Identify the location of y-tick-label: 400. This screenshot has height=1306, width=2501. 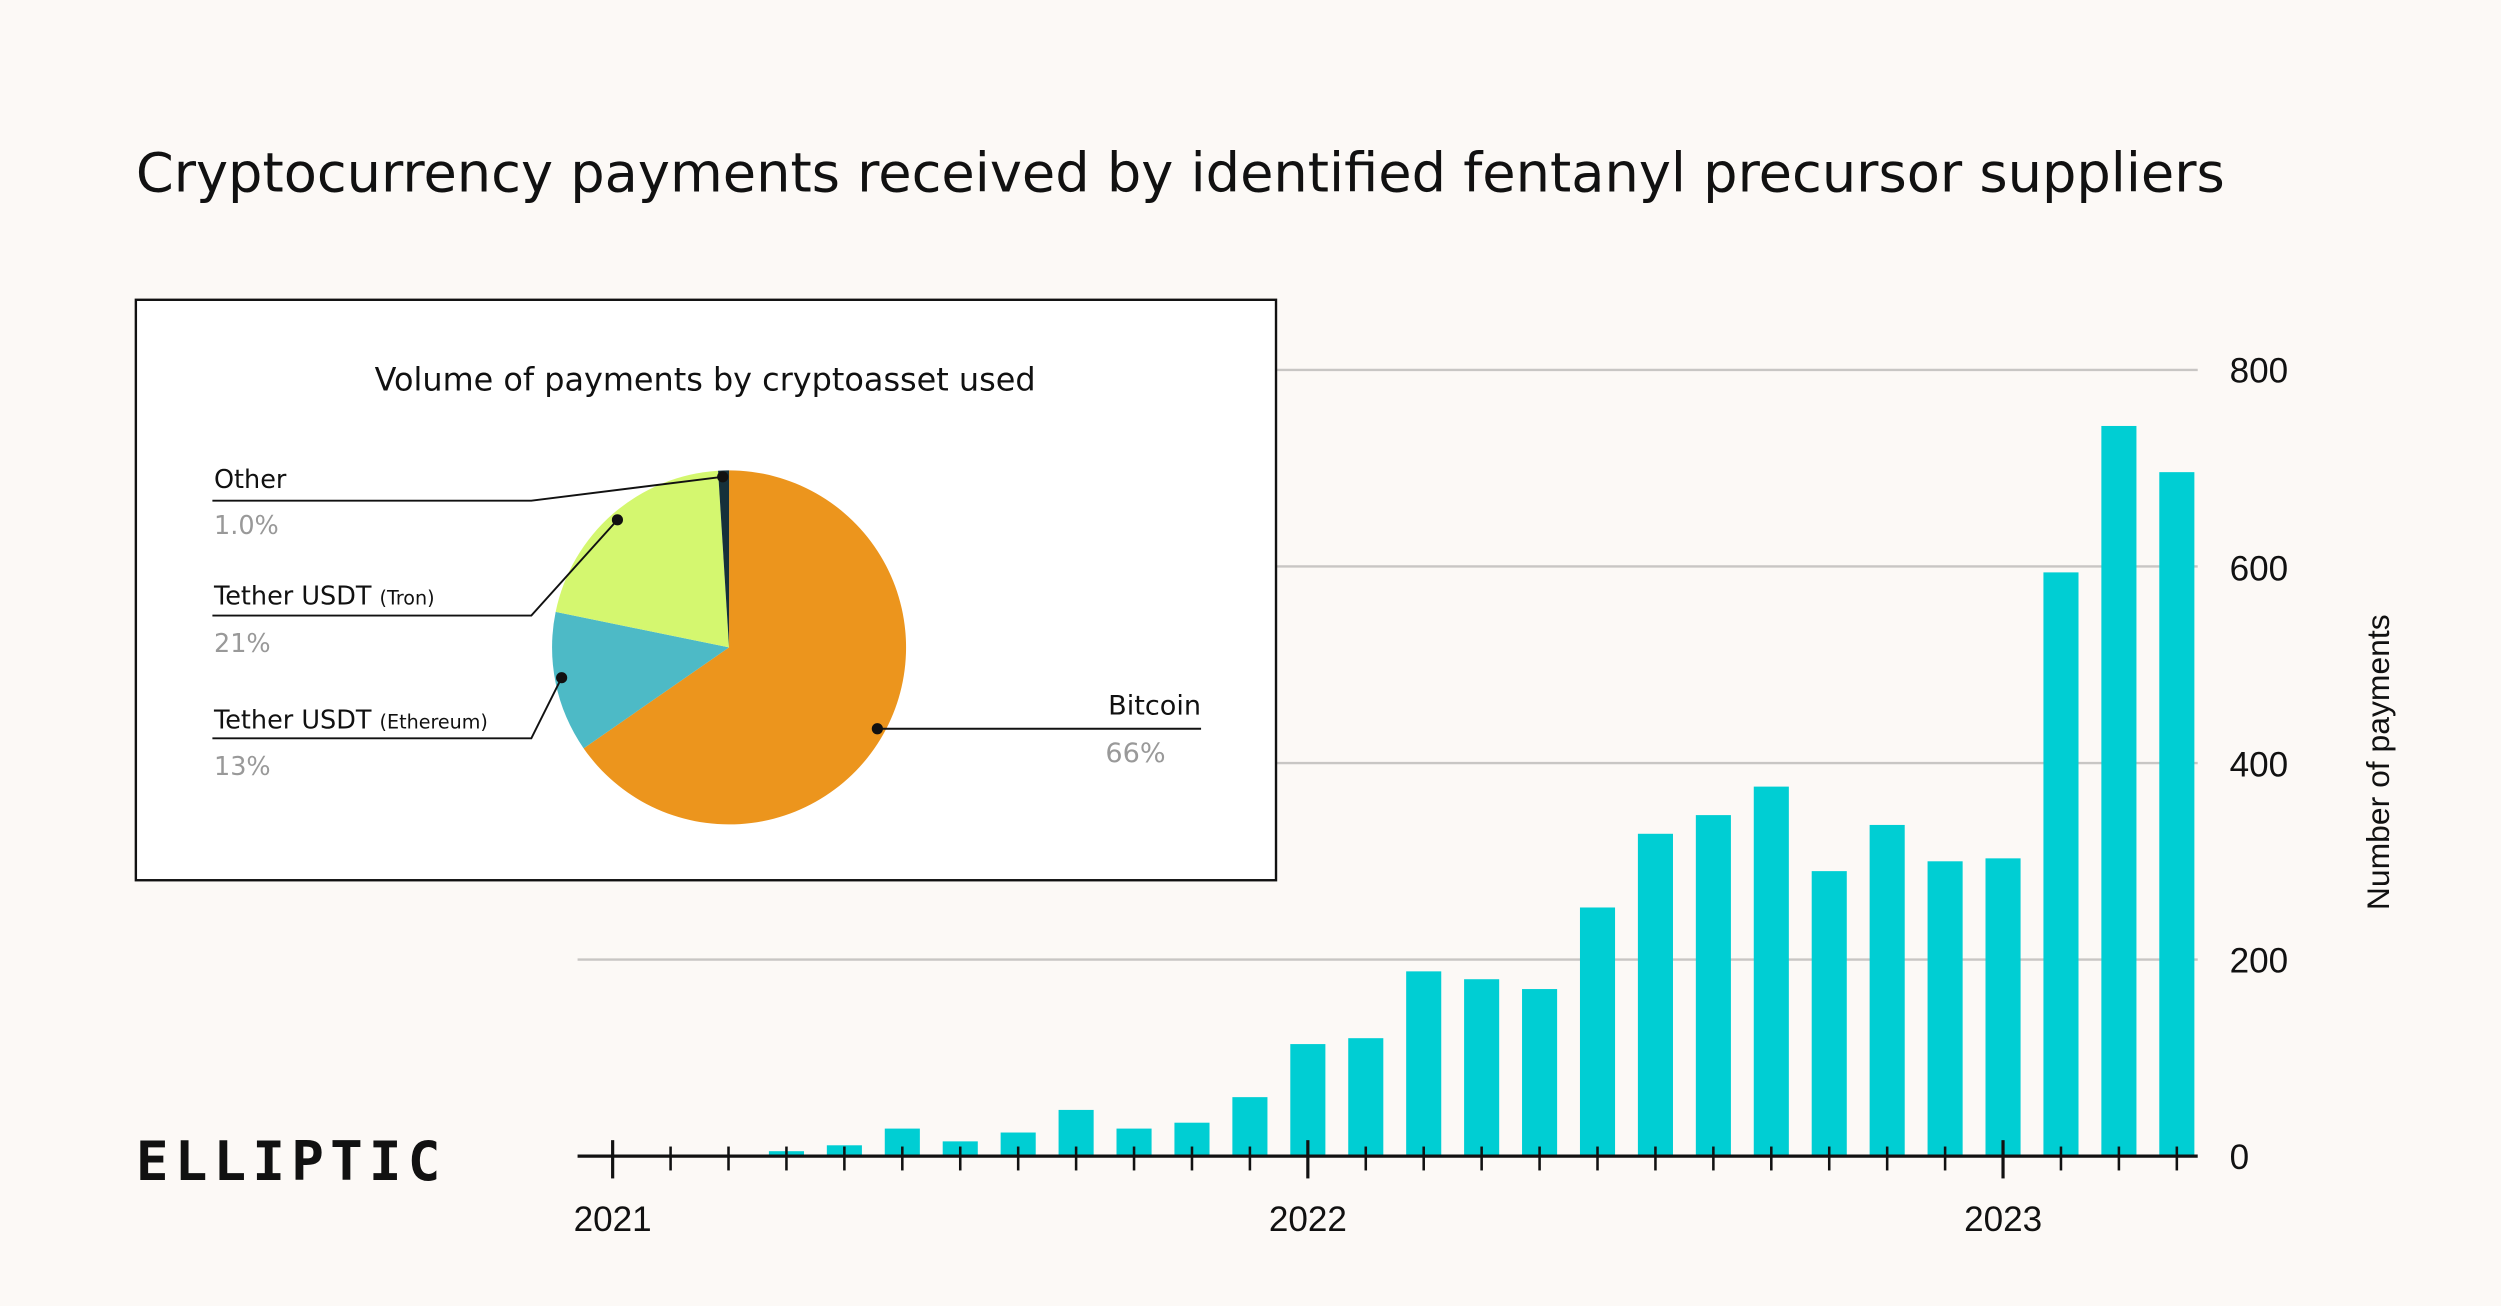
(2259, 765).